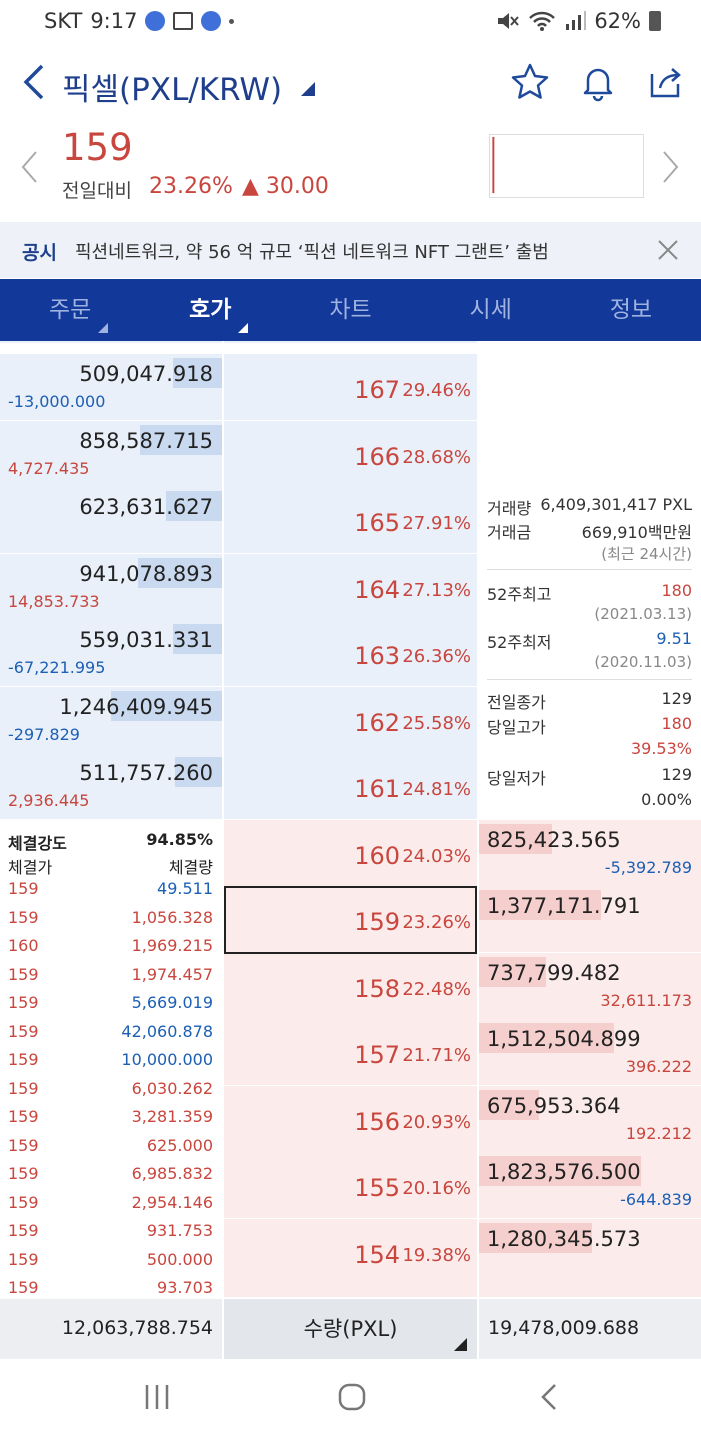 Image resolution: width=701 pixels, height=1440 pixels. What do you see at coordinates (179, 1145) in the screenshot?
I see `trade-qty: 625.000` at bounding box center [179, 1145].